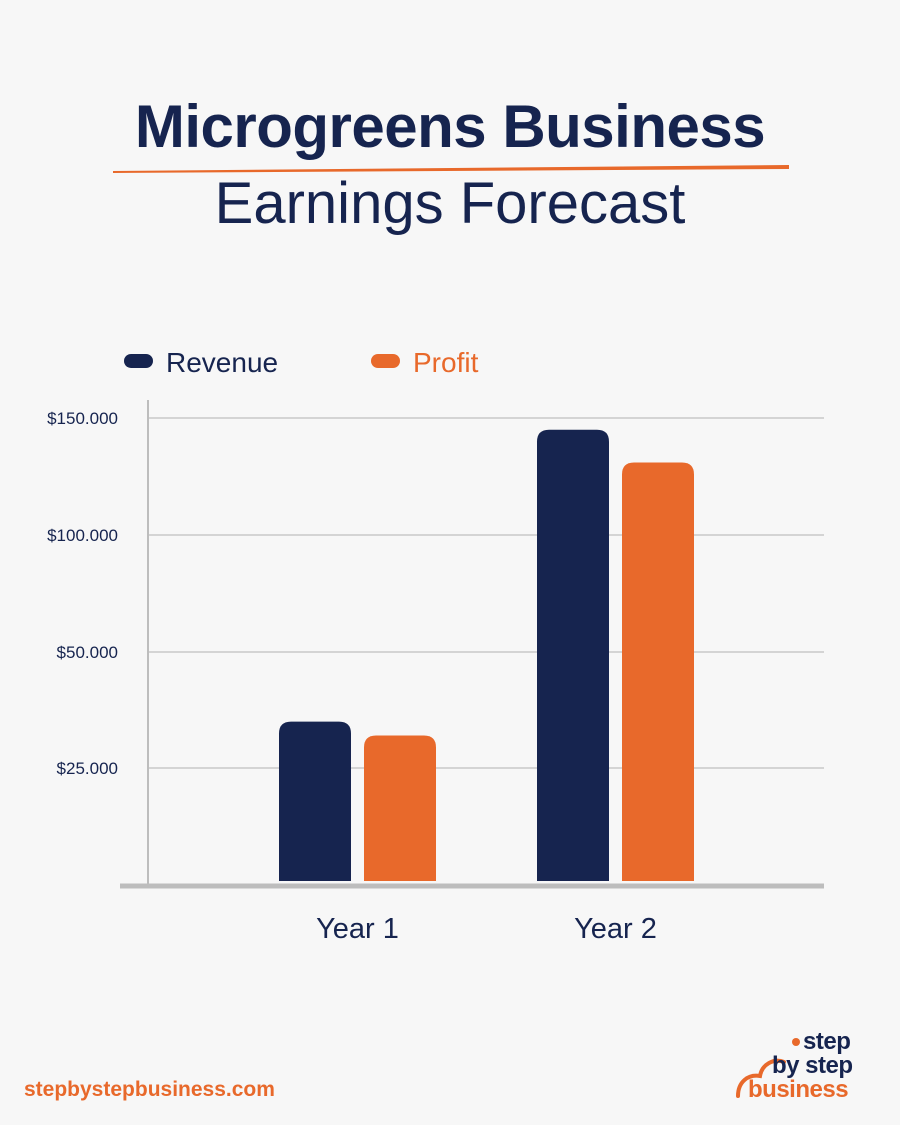 The height and width of the screenshot is (1125, 900). What do you see at coordinates (798, 1089) in the screenshot?
I see `logo-word-business: business` at bounding box center [798, 1089].